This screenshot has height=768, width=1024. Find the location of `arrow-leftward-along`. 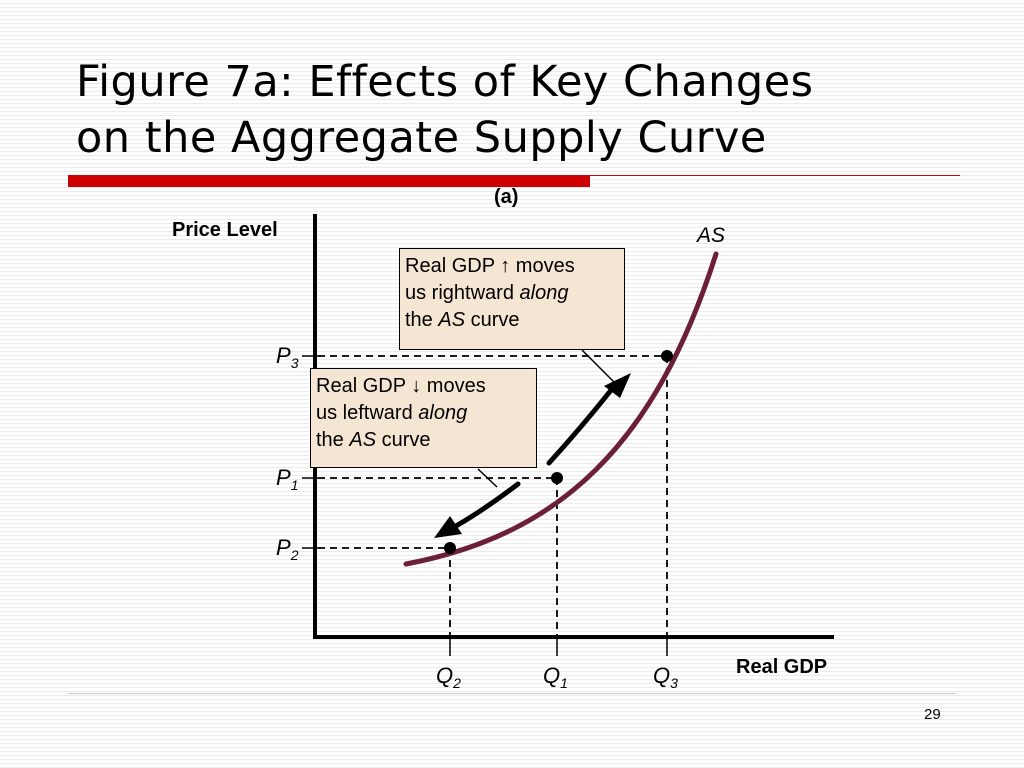

arrow-leftward-along is located at coordinates (477, 509).